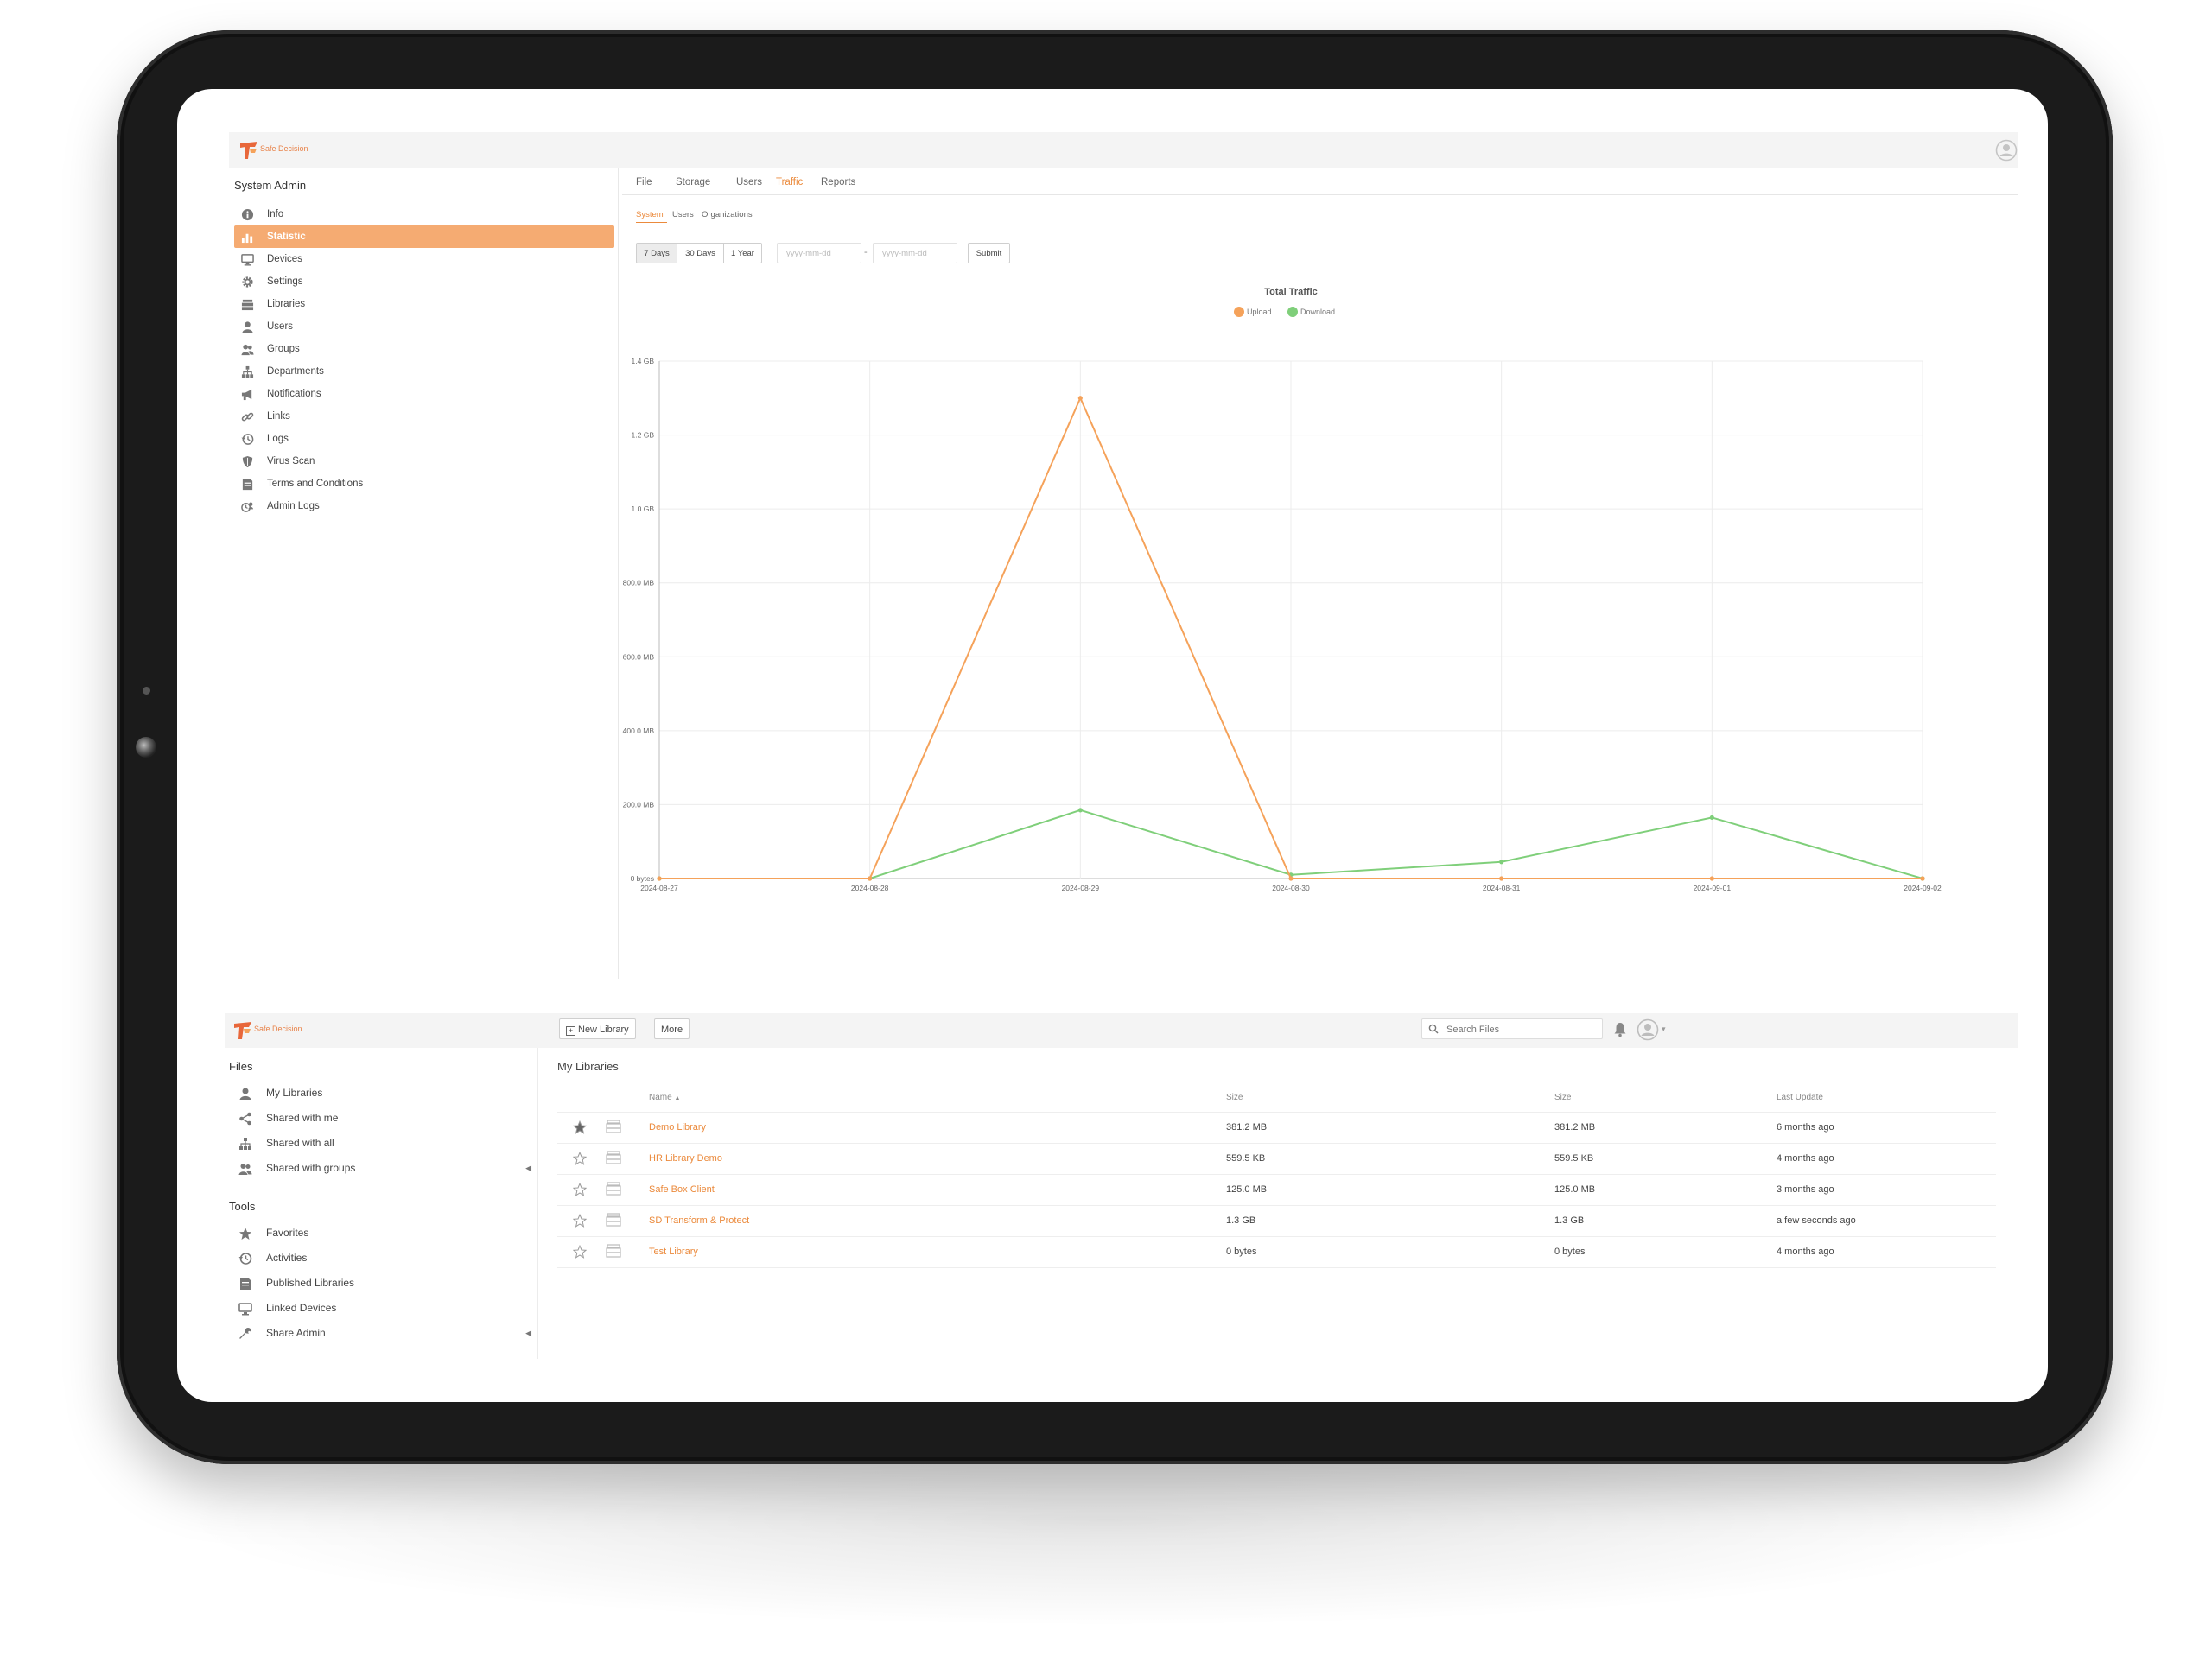 The height and width of the screenshot is (1656, 2212). Describe the element at coordinates (278, 439) in the screenshot. I see `sidebar-item-label: Logs` at that location.